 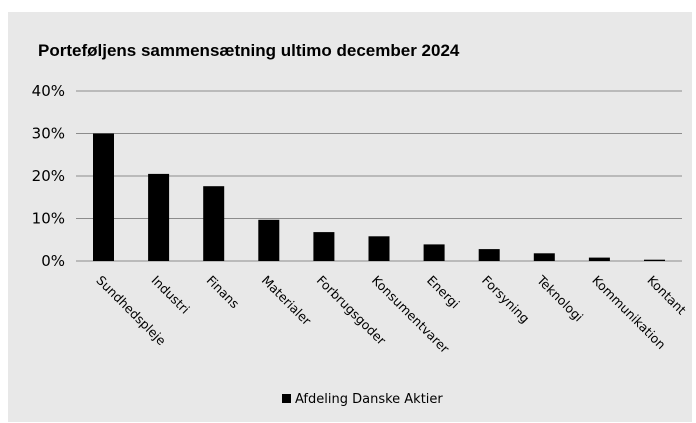 I want to click on y-axis-ticks: 0% 10% 20% 30% 40%, so click(x=48, y=176).